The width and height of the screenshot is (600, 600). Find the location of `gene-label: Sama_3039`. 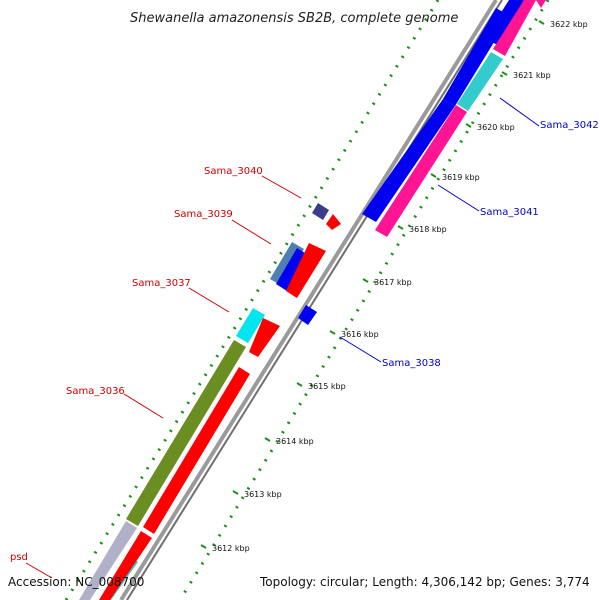

gene-label: Sama_3039 is located at coordinates (203, 214).